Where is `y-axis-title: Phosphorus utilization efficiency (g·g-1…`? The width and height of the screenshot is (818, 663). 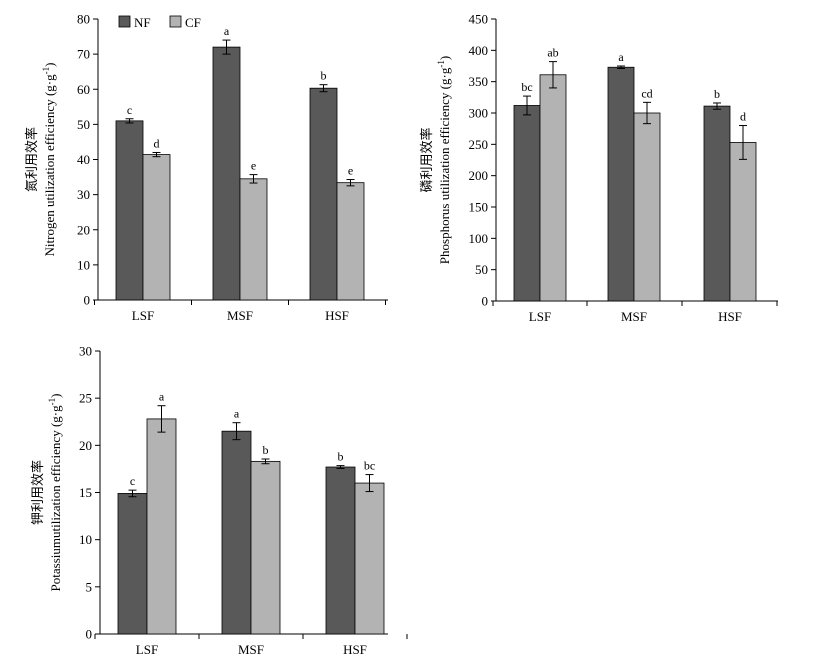 y-axis-title: Phosphorus utilization efficiency (g·g-1… is located at coordinates (444, 160).